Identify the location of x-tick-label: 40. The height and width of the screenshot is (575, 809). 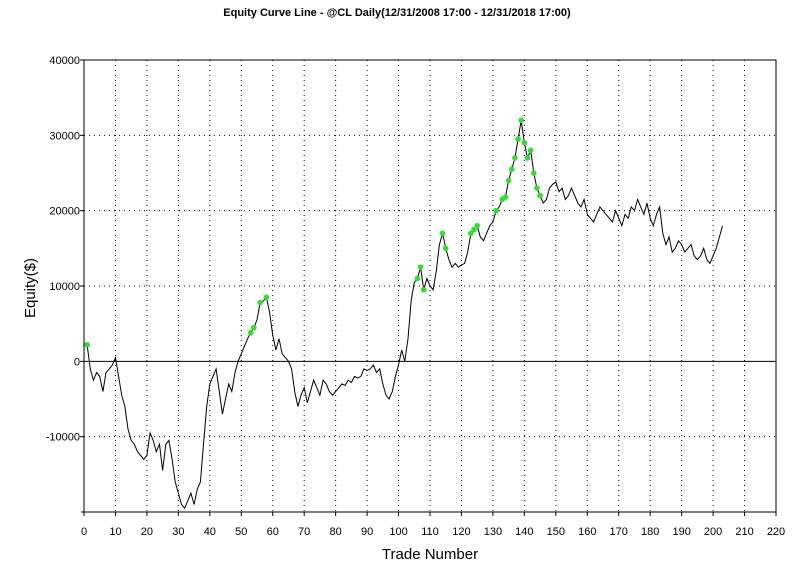
(210, 532).